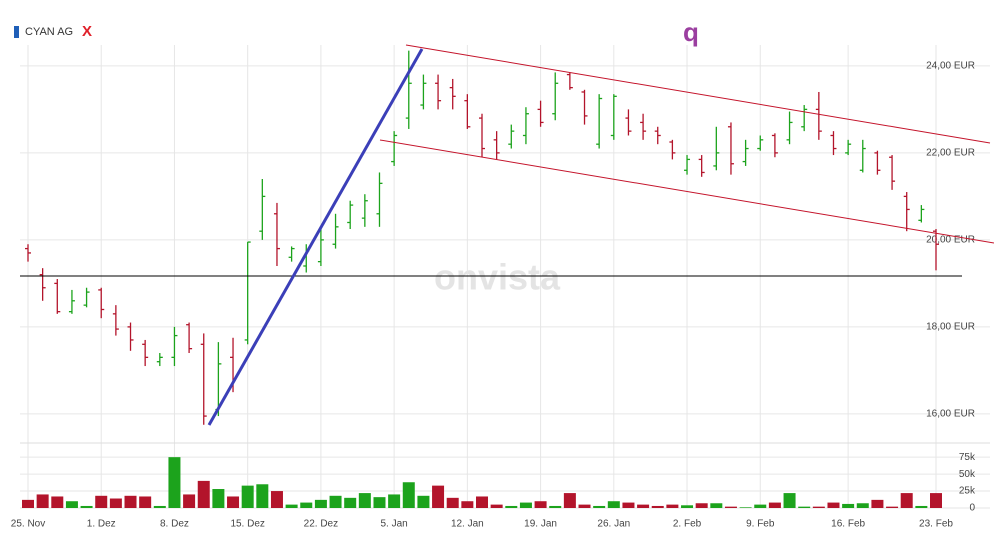 The image size is (994, 541). I want to click on x-tick-label: 15. Dez, so click(247, 524).